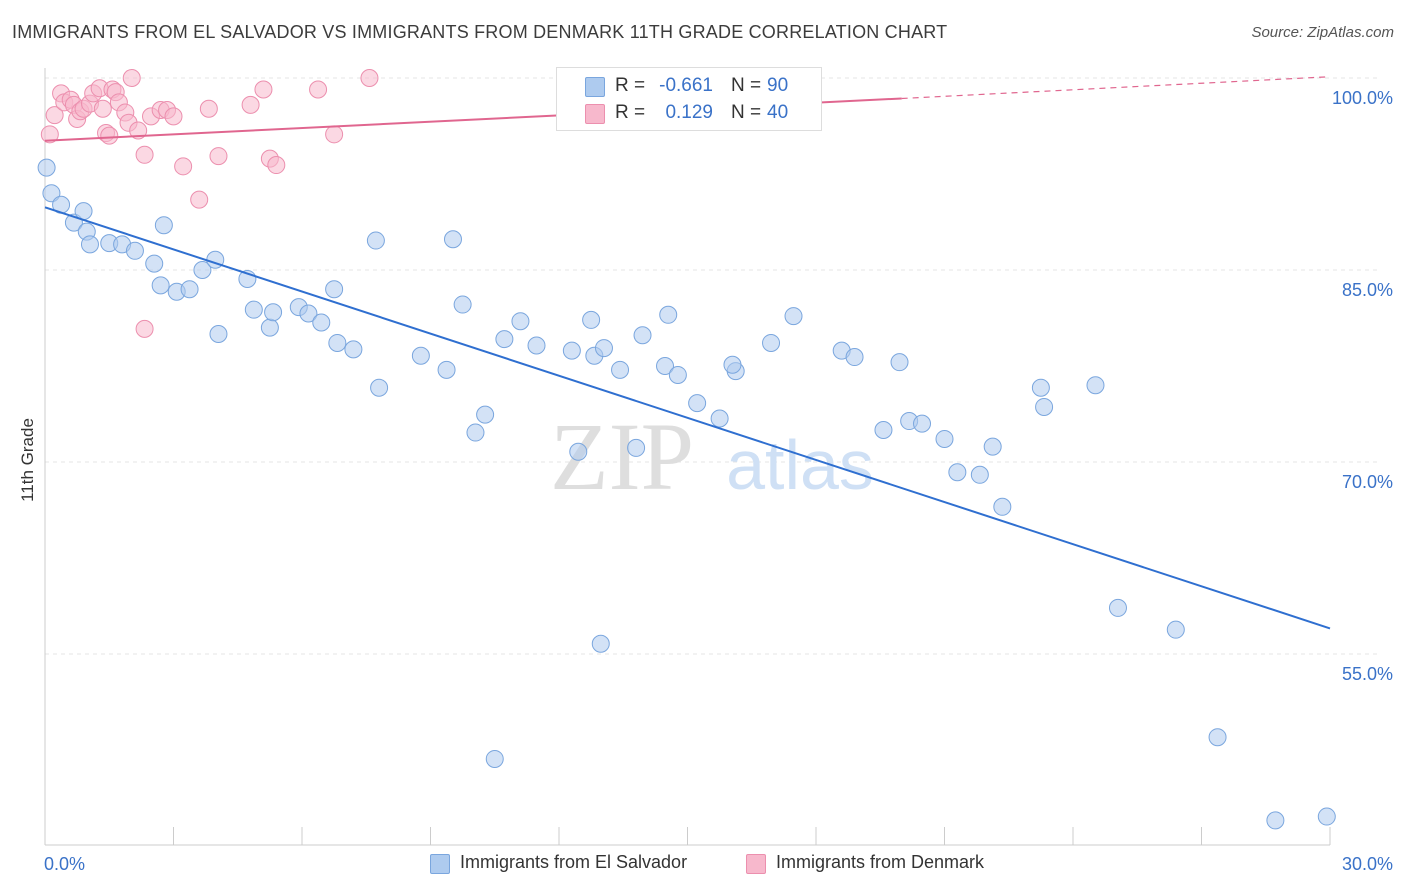  What do you see at coordinates (1367, 482) in the screenshot?
I see `y-tick-label: 70.0%` at bounding box center [1367, 482].